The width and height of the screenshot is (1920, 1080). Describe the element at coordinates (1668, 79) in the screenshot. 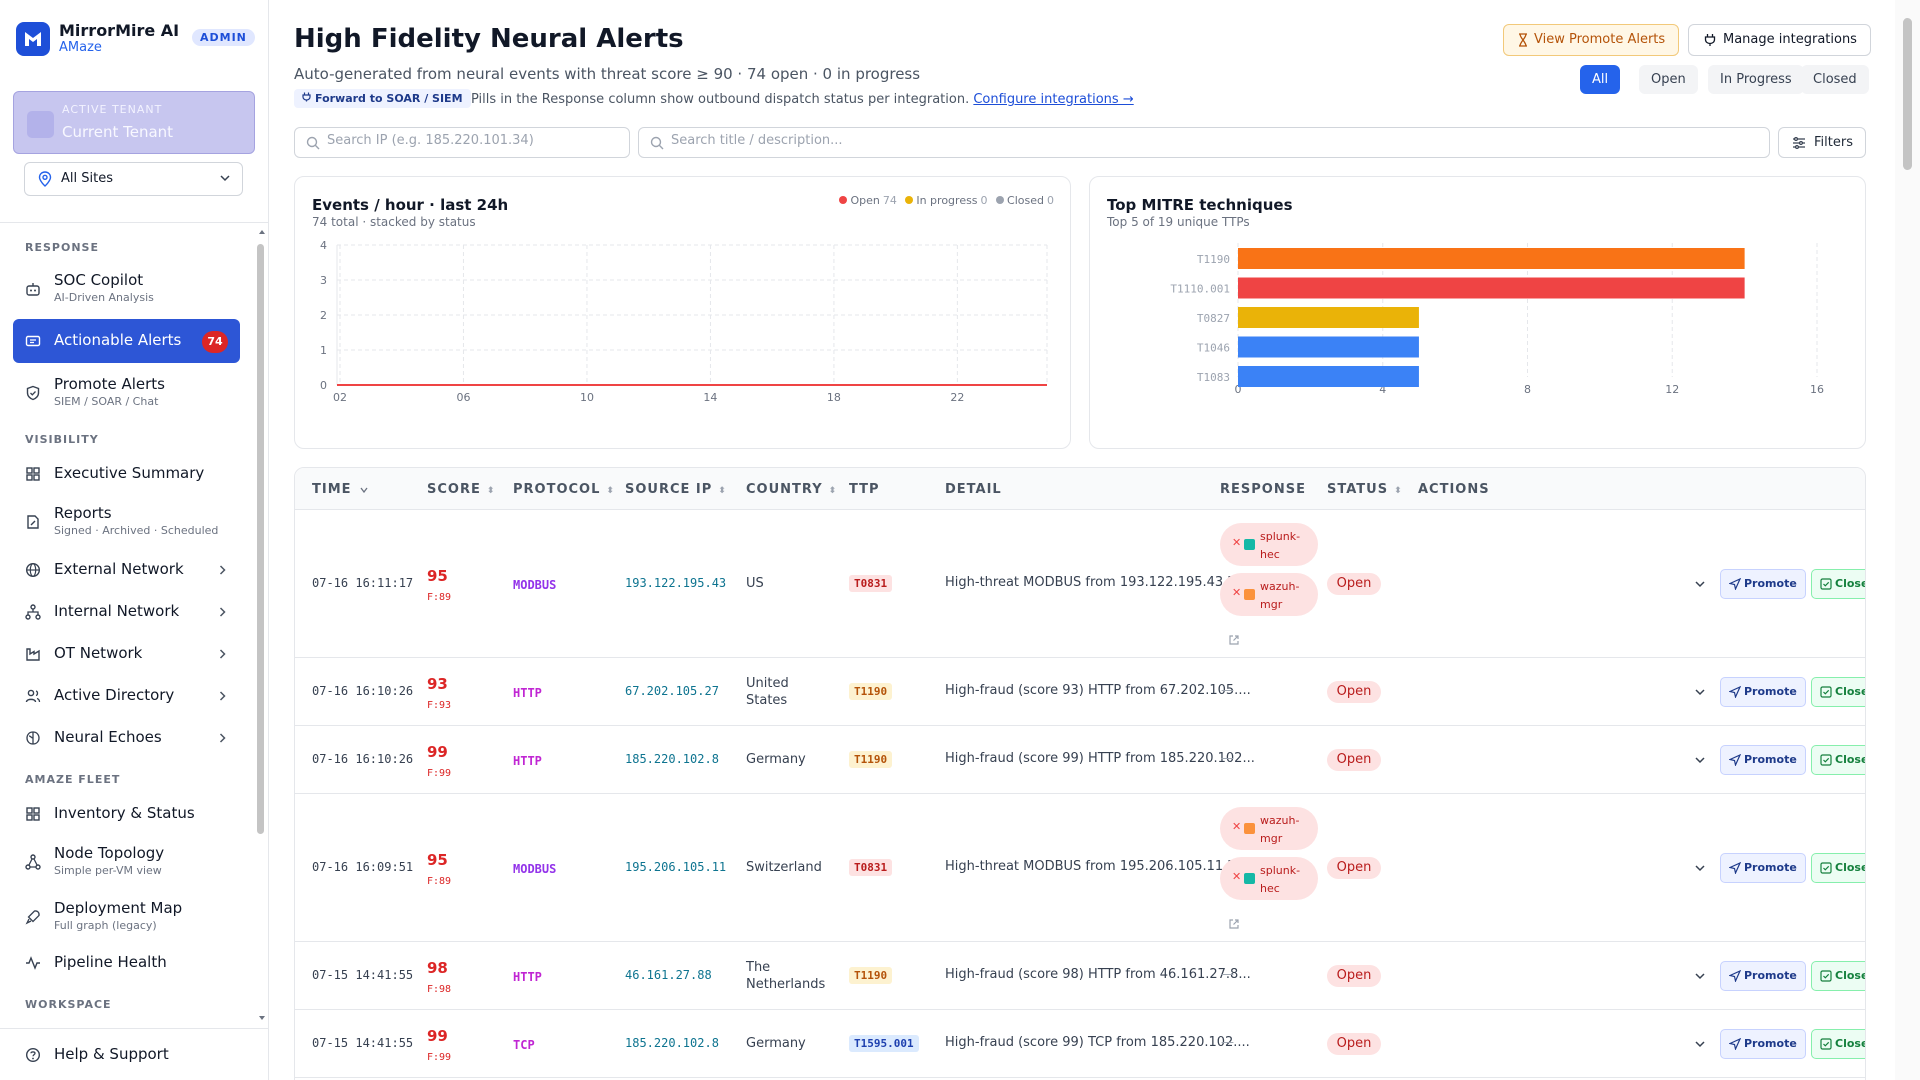

I see `filter-tab-open: Open` at that location.